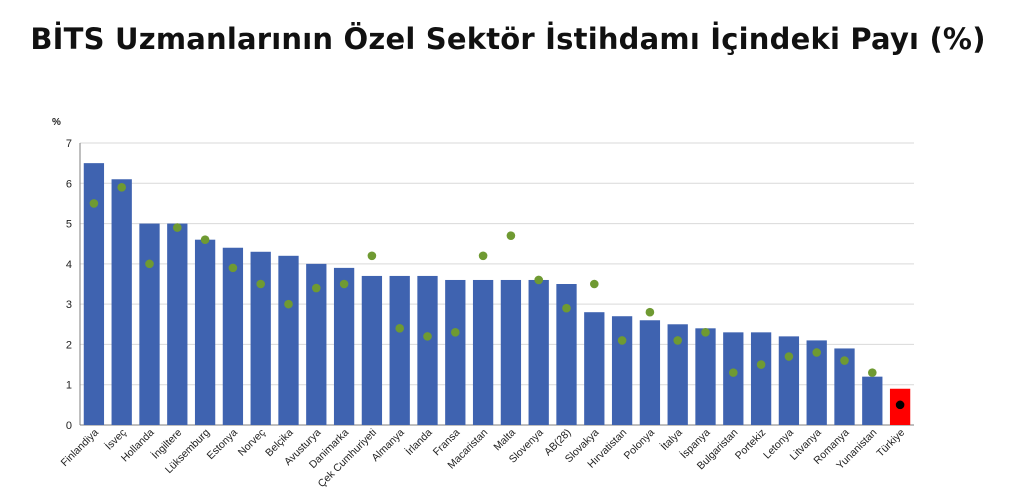 The image size is (1016, 500). I want to click on y-tick-label: 0, so click(69, 426).